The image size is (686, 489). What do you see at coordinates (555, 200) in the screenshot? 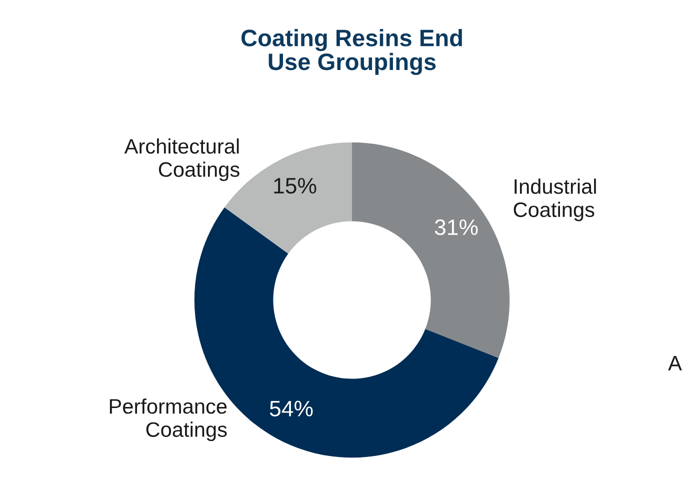
I see `slice-label: Industrial Coatings` at bounding box center [555, 200].